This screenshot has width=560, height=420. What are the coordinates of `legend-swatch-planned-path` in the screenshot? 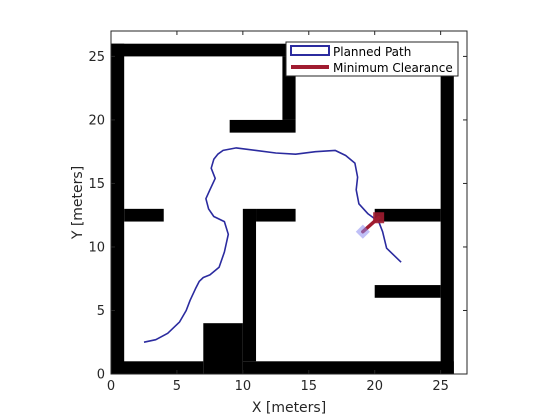 It's located at (310, 50).